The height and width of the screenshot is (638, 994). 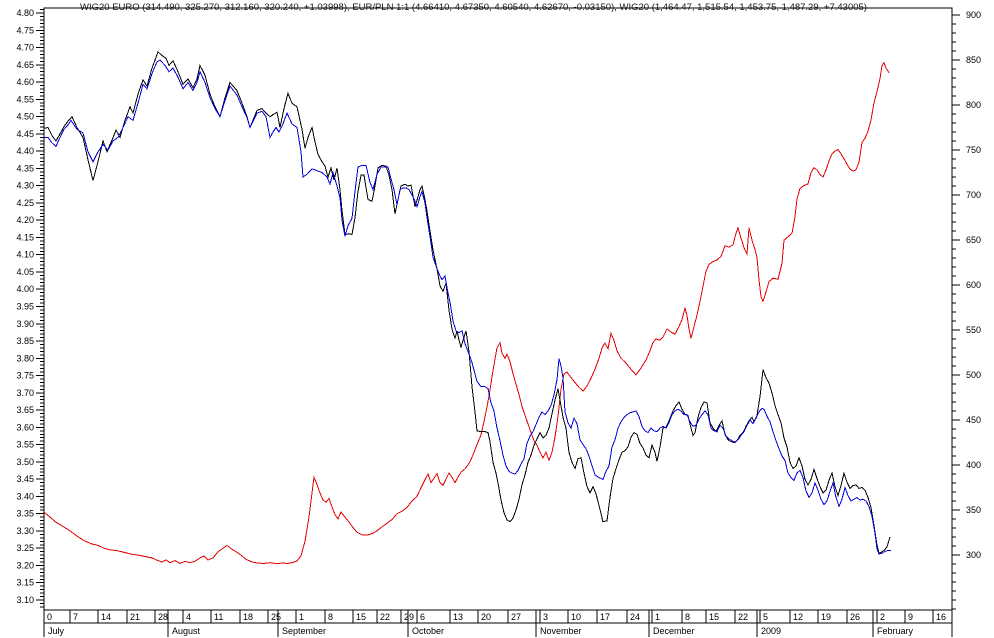 What do you see at coordinates (771, 631) in the screenshot?
I see `month-label: 2009` at bounding box center [771, 631].